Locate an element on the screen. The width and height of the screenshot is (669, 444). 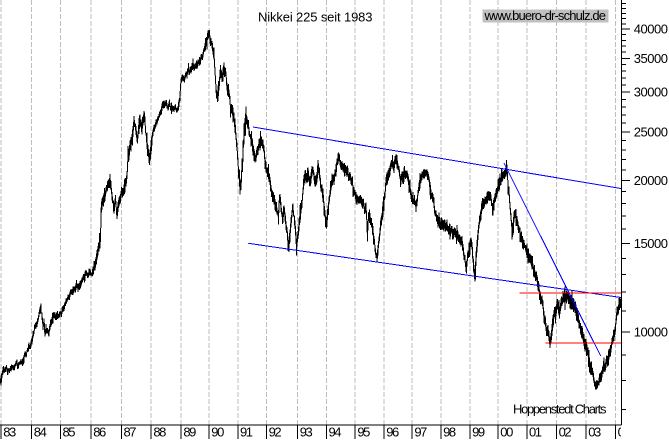
svg-text: 93 is located at coordinates (306, 432).